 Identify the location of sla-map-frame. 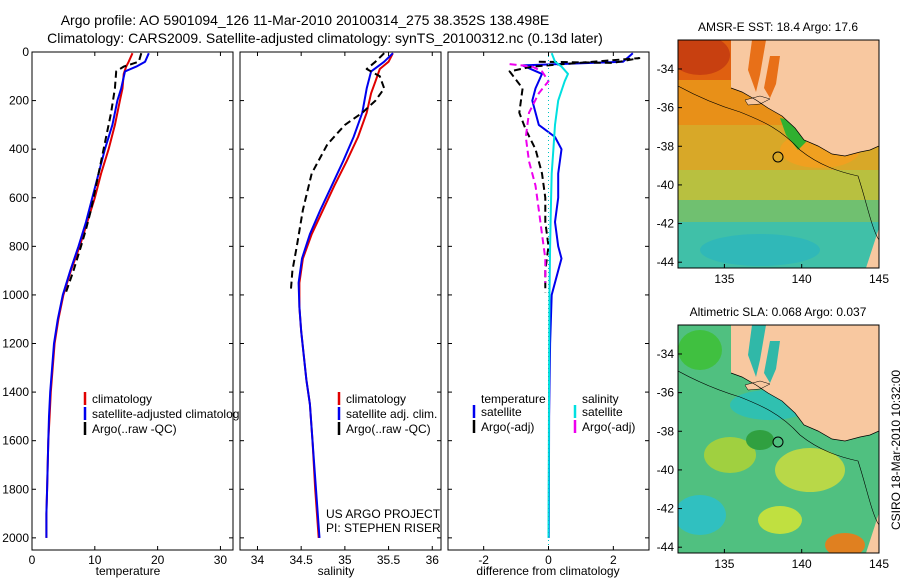
(778, 439).